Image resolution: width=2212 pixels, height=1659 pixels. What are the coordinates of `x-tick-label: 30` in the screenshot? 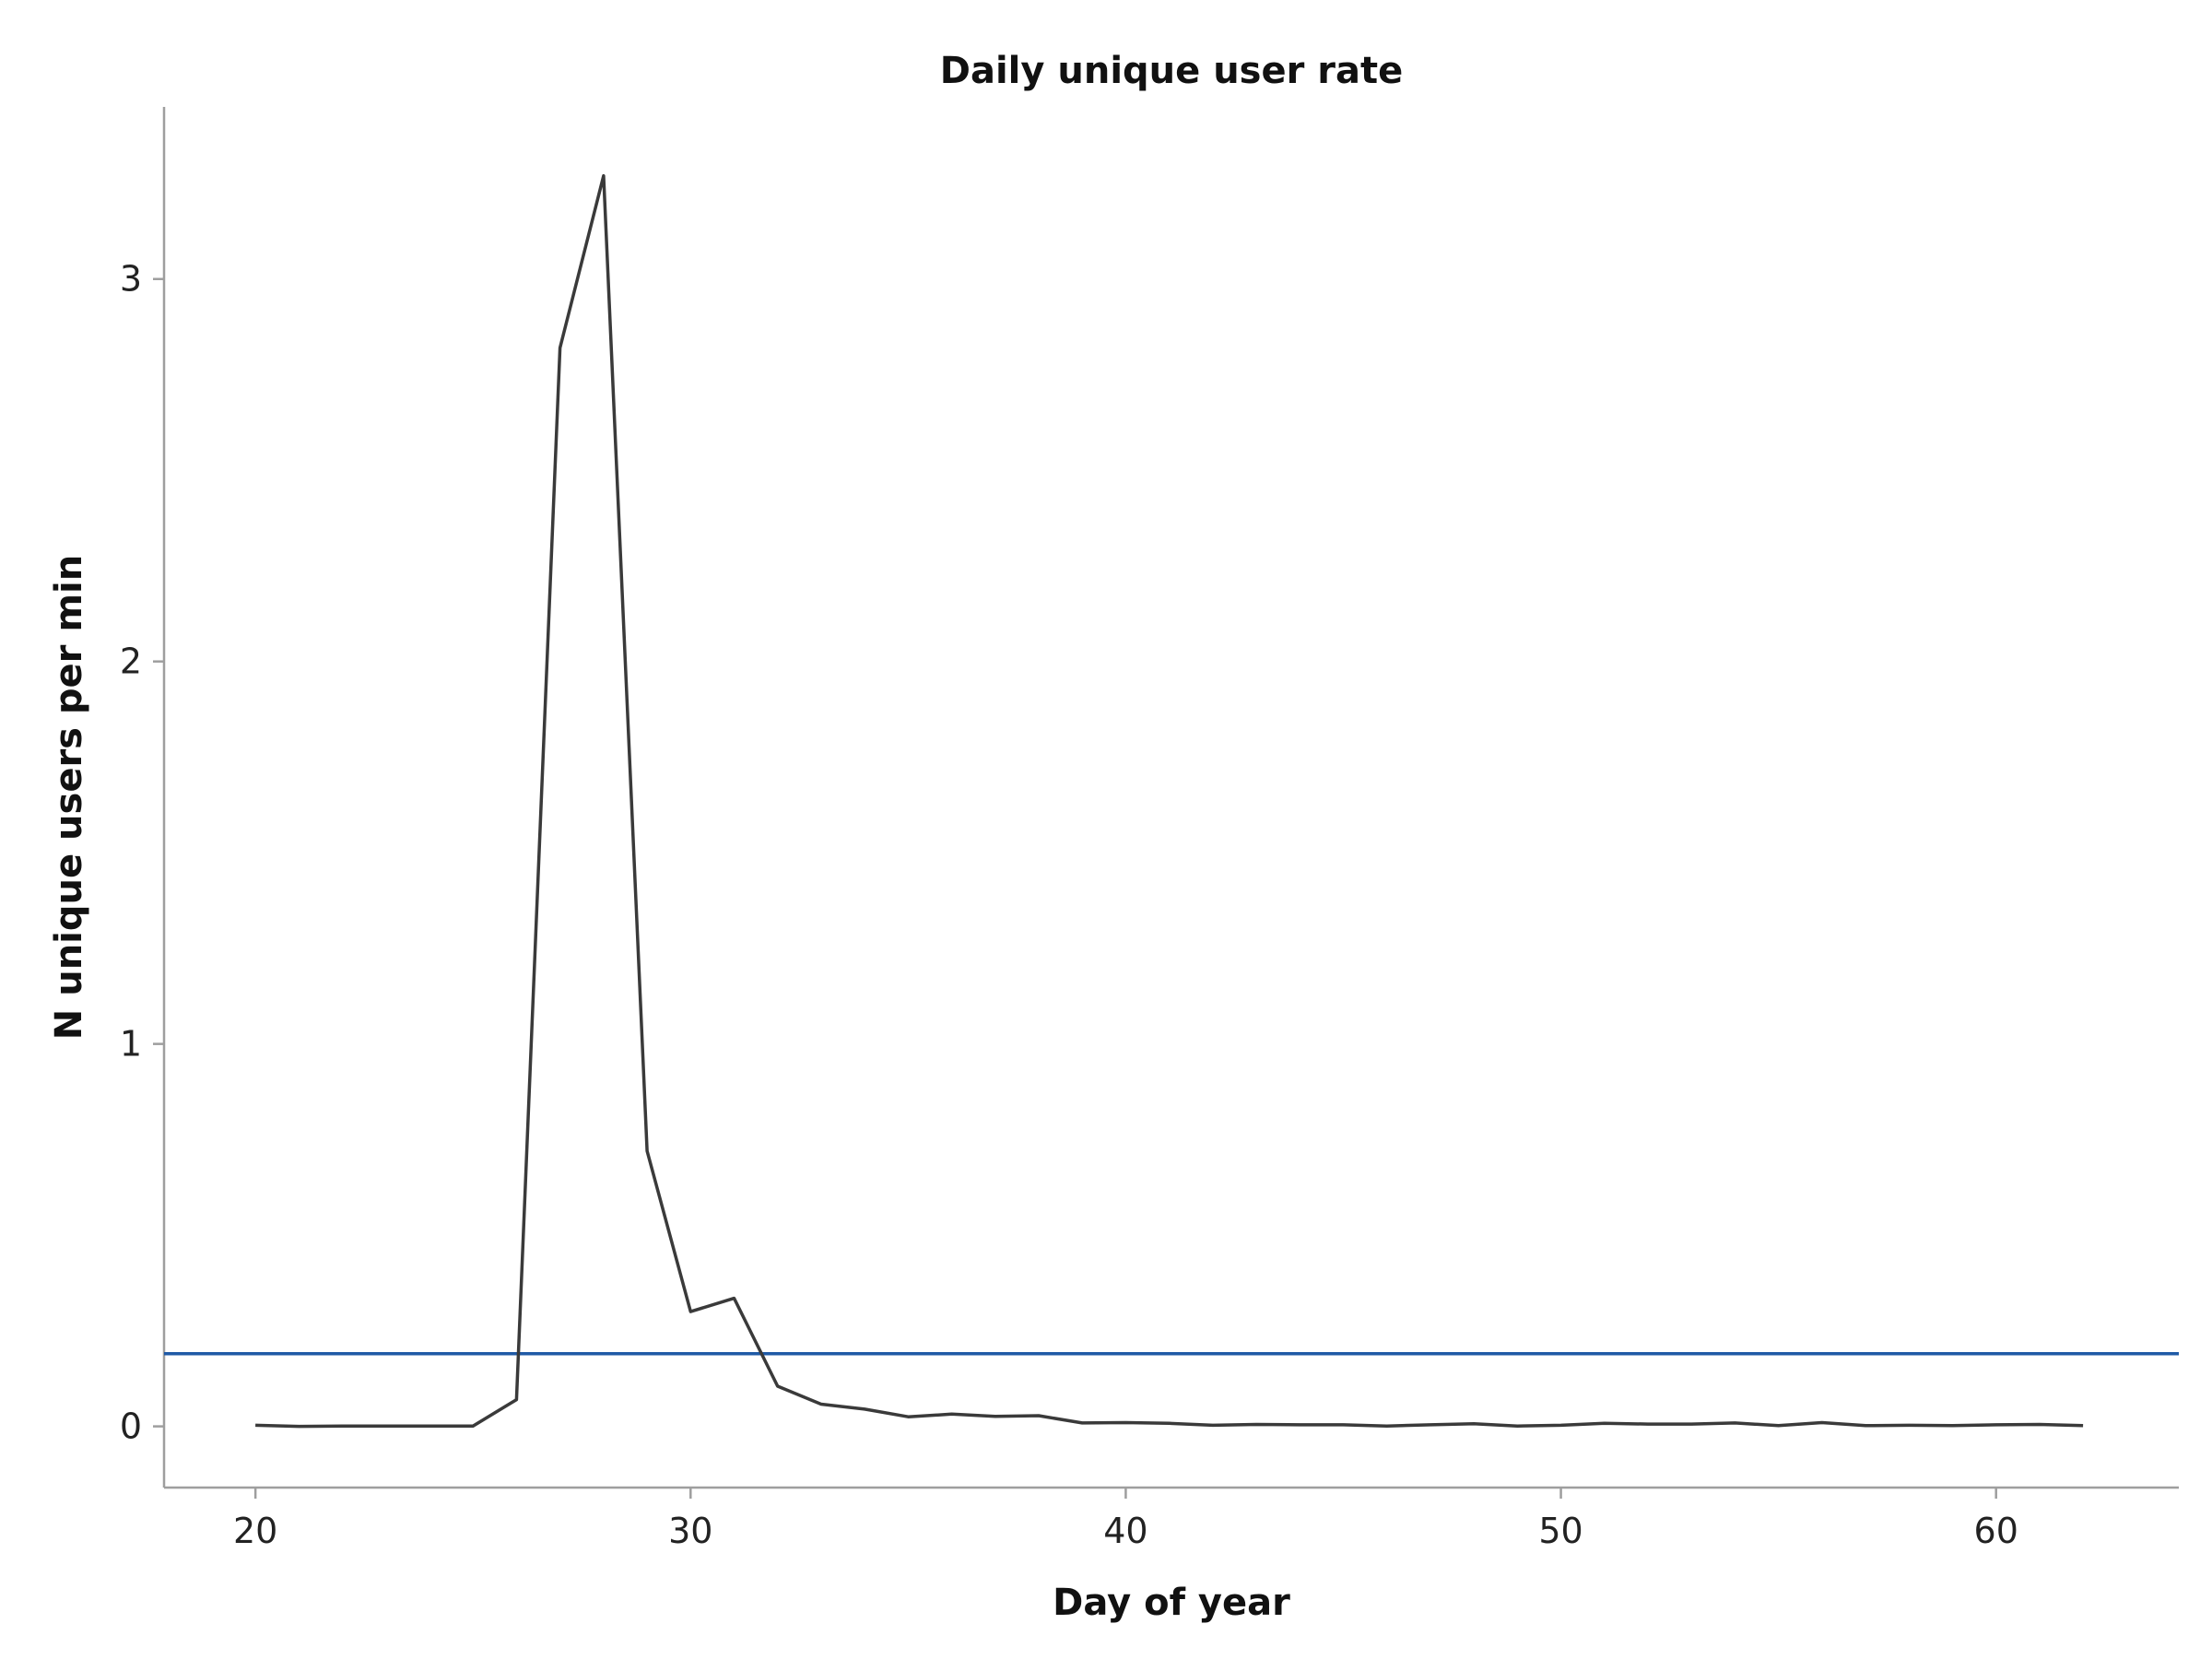 It's located at (690, 1531).